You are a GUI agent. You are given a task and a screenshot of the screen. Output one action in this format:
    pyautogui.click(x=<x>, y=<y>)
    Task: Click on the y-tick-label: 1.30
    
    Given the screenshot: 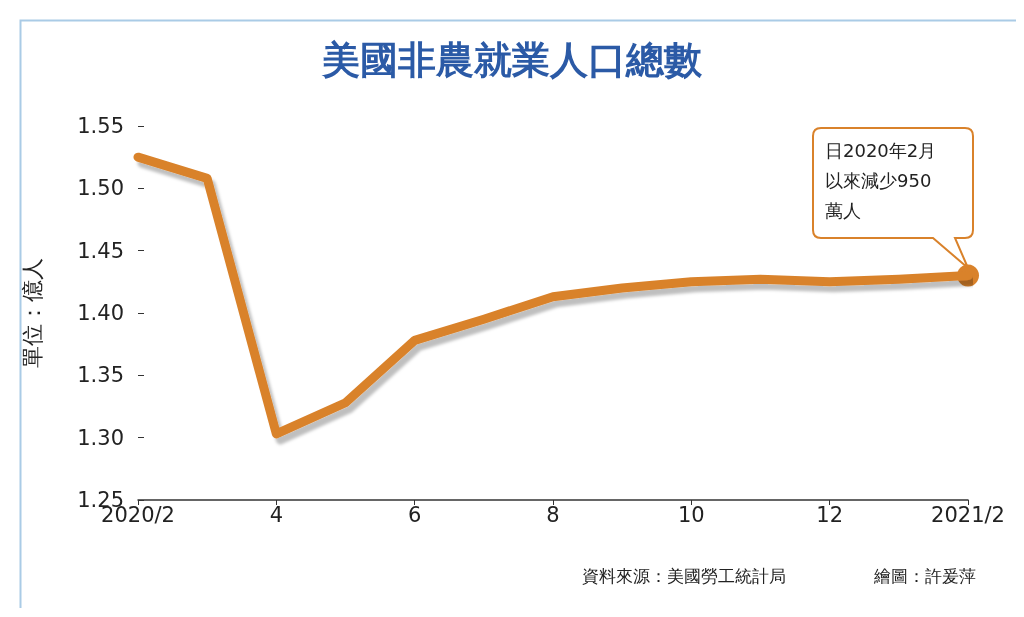 What is the action you would take?
    pyautogui.click(x=100, y=437)
    